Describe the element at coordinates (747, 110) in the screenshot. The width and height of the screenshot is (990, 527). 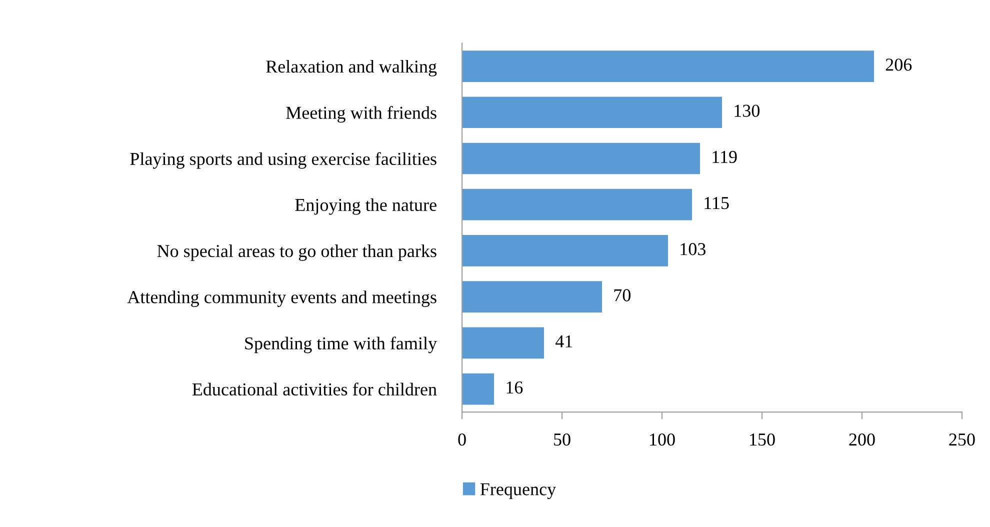
I see `data-label: 130` at that location.